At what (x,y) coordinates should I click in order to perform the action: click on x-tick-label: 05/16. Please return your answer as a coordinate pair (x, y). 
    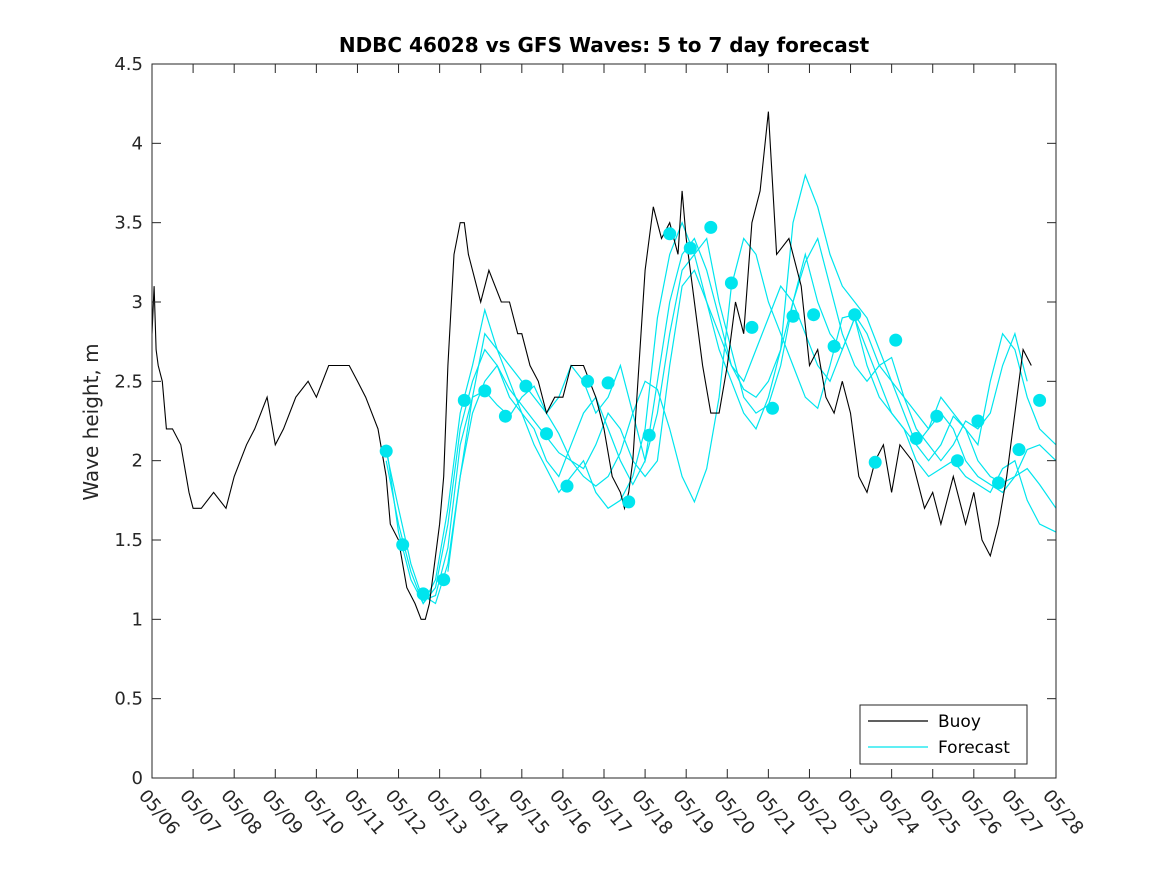
    Looking at the image, I should click on (569, 812).